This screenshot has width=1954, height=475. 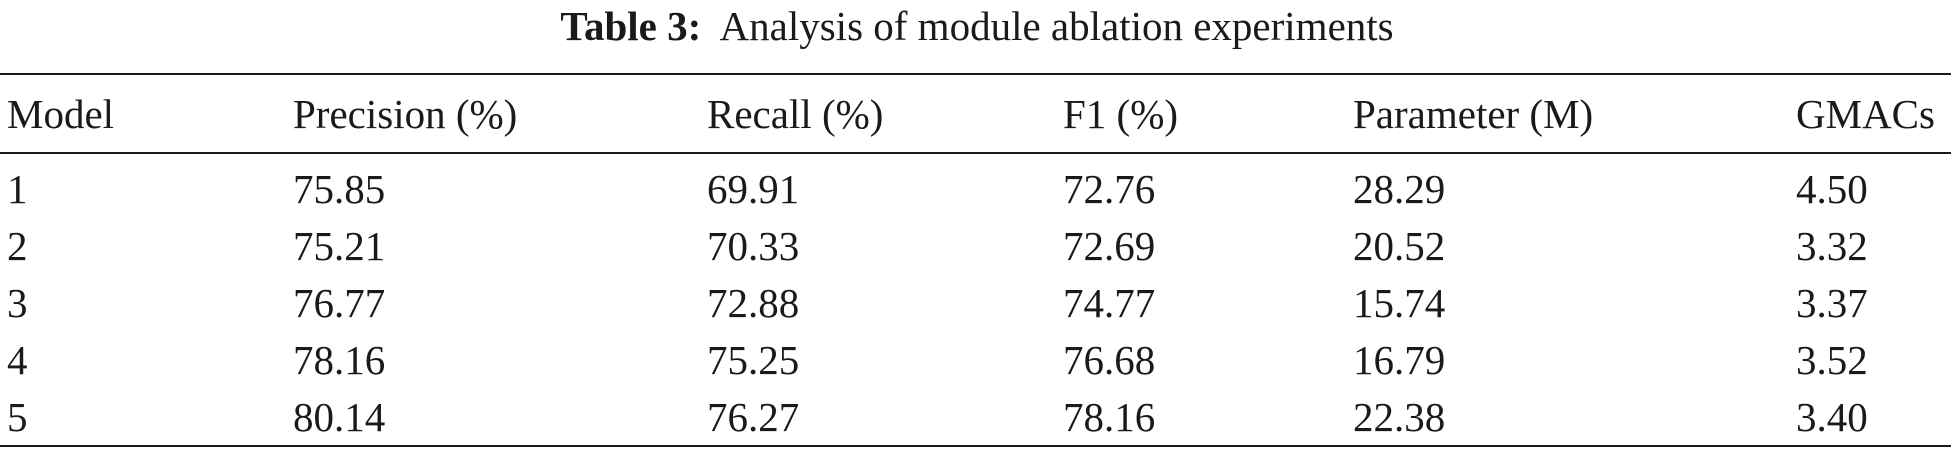 I want to click on header-gmacs: GMACs, so click(x=1865, y=113).